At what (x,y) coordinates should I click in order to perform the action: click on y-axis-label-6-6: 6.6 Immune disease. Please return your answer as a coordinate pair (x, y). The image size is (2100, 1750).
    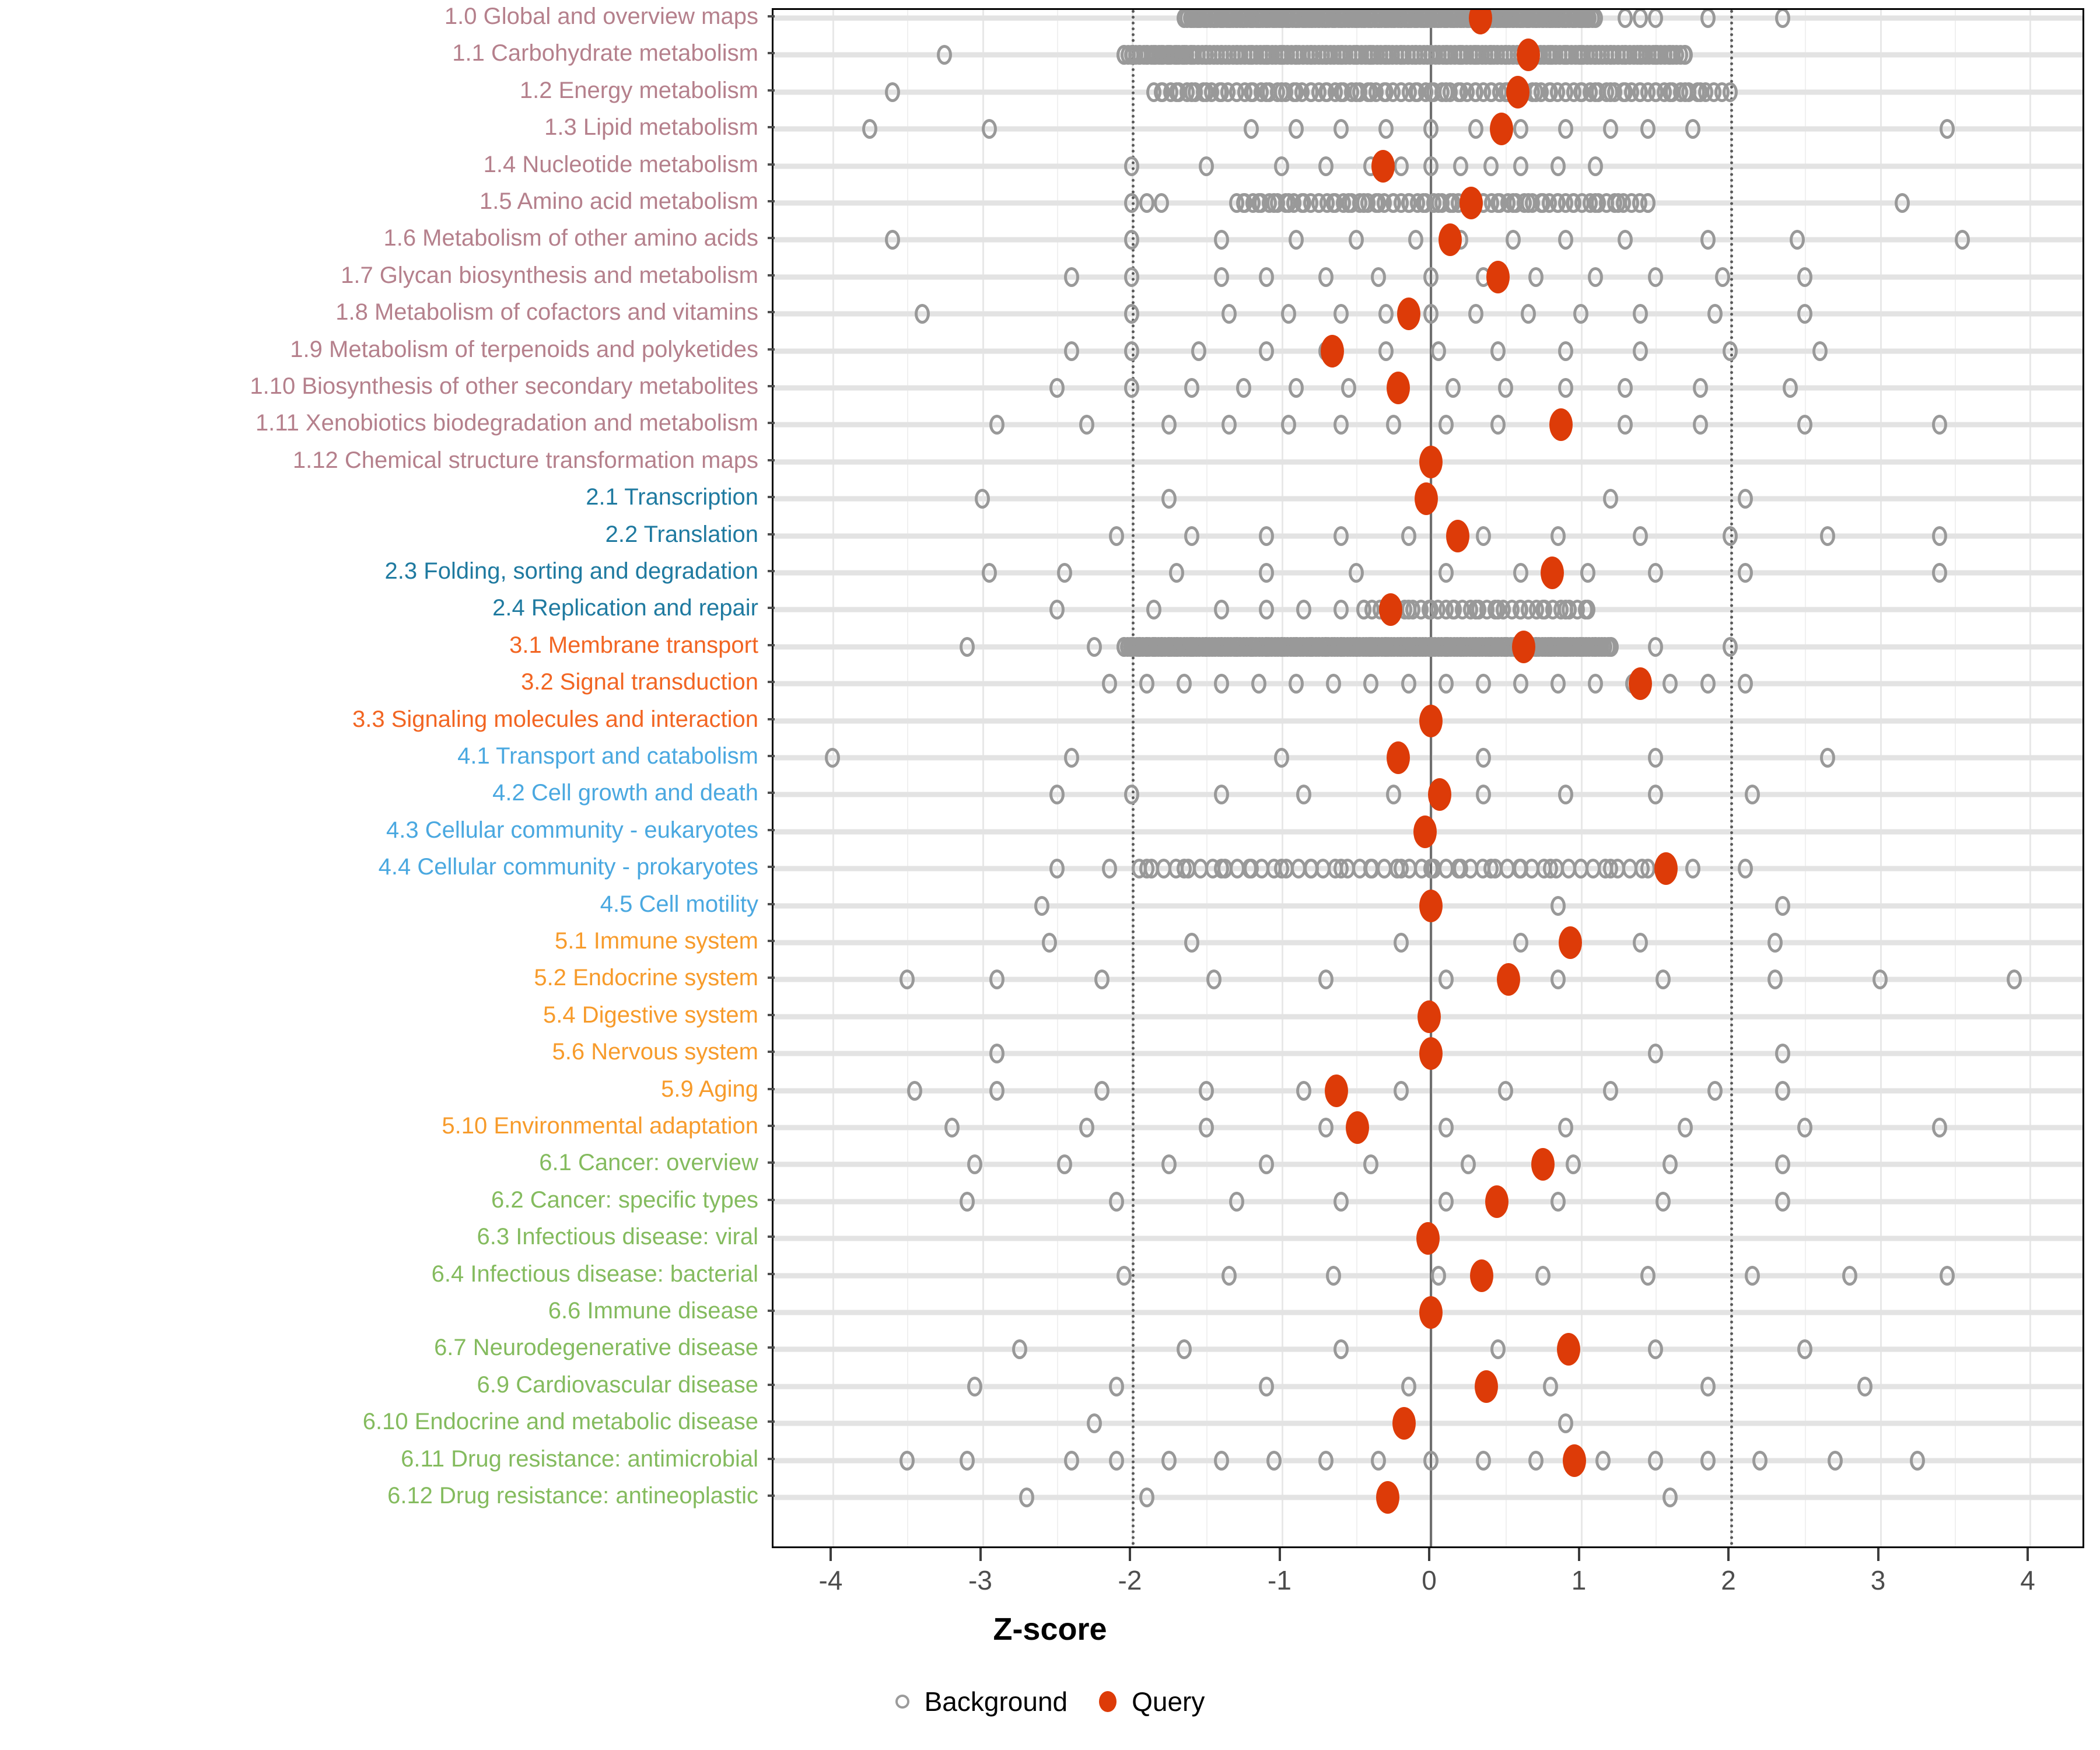
    Looking at the image, I should click on (653, 1311).